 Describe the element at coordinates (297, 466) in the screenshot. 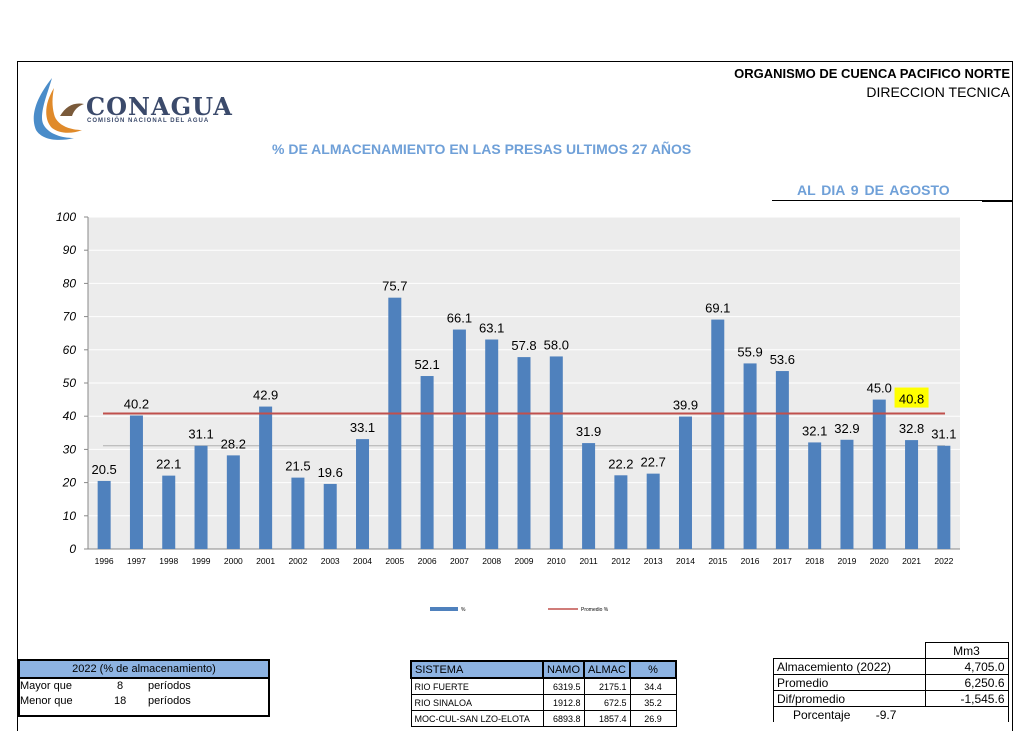

I see `data-label: 21.5` at that location.